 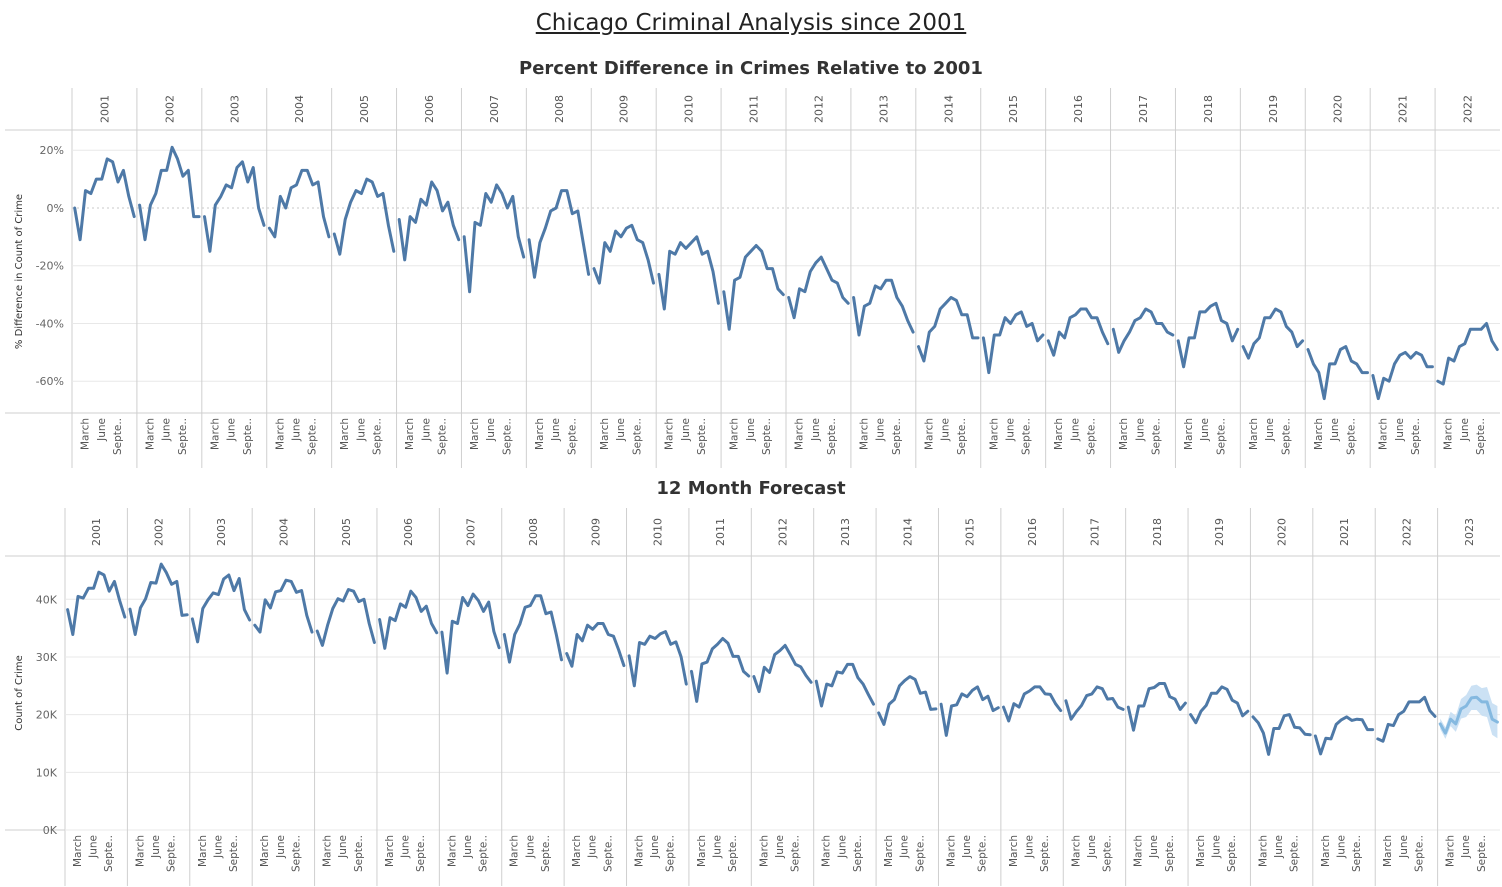 What do you see at coordinates (720, 670) in the screenshot?
I see `series-line-2011` at bounding box center [720, 670].